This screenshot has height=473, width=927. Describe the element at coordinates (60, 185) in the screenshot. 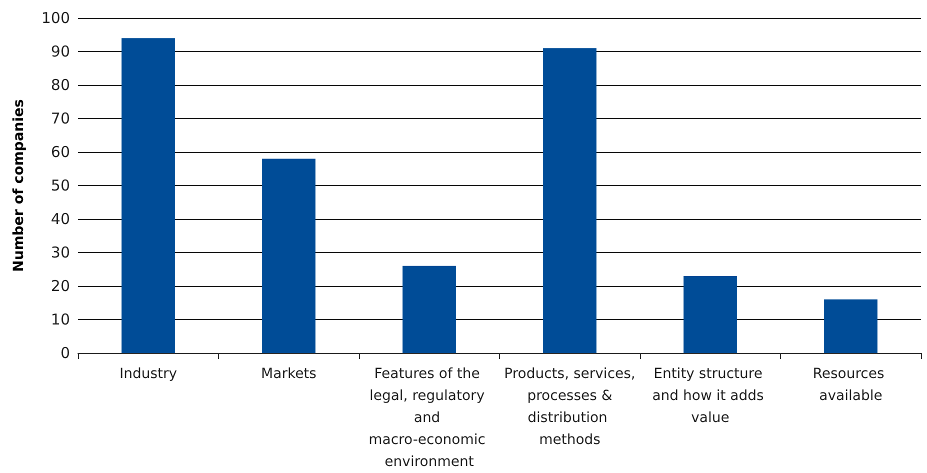

I see `y-tick-label: 50` at that location.